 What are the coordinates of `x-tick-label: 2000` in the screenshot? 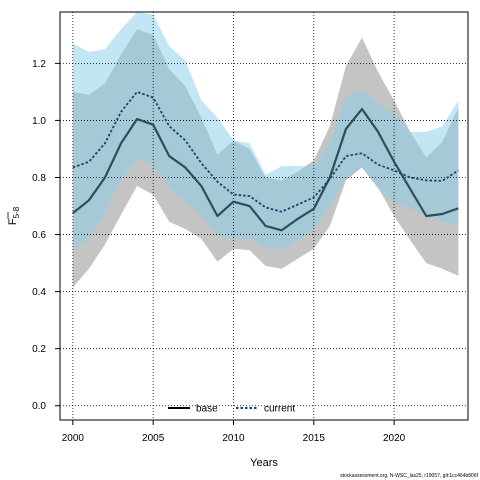 It's located at (73, 438).